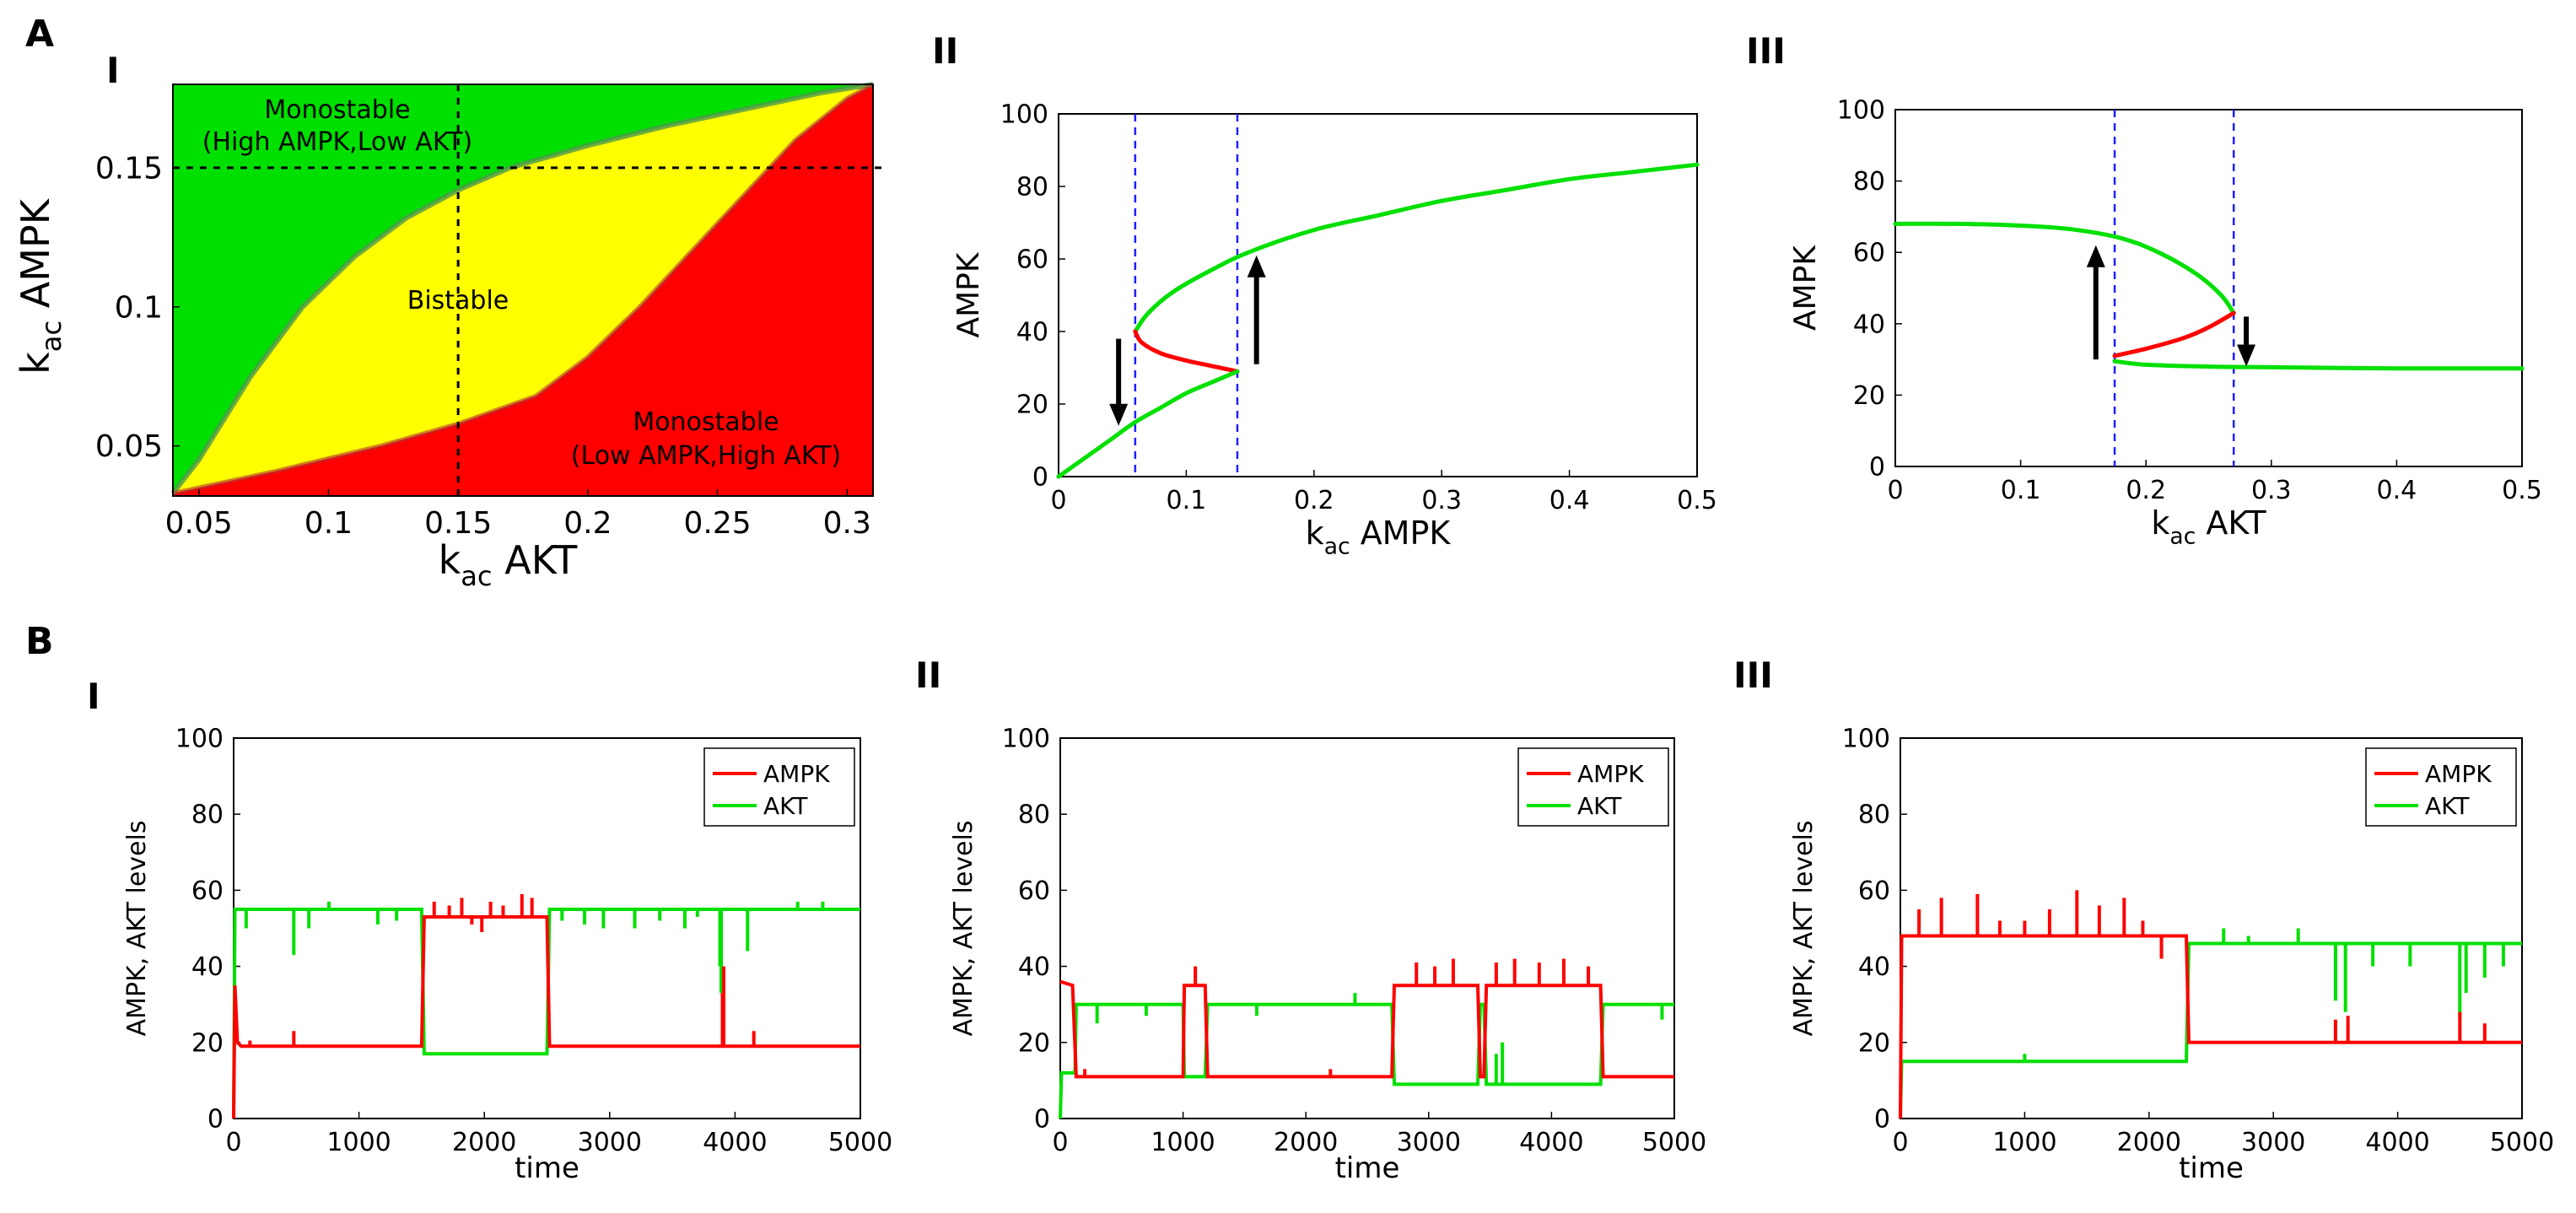 This screenshot has width=2576, height=1213. Describe the element at coordinates (546, 1017) in the screenshot. I see `series-ampk` at that location.